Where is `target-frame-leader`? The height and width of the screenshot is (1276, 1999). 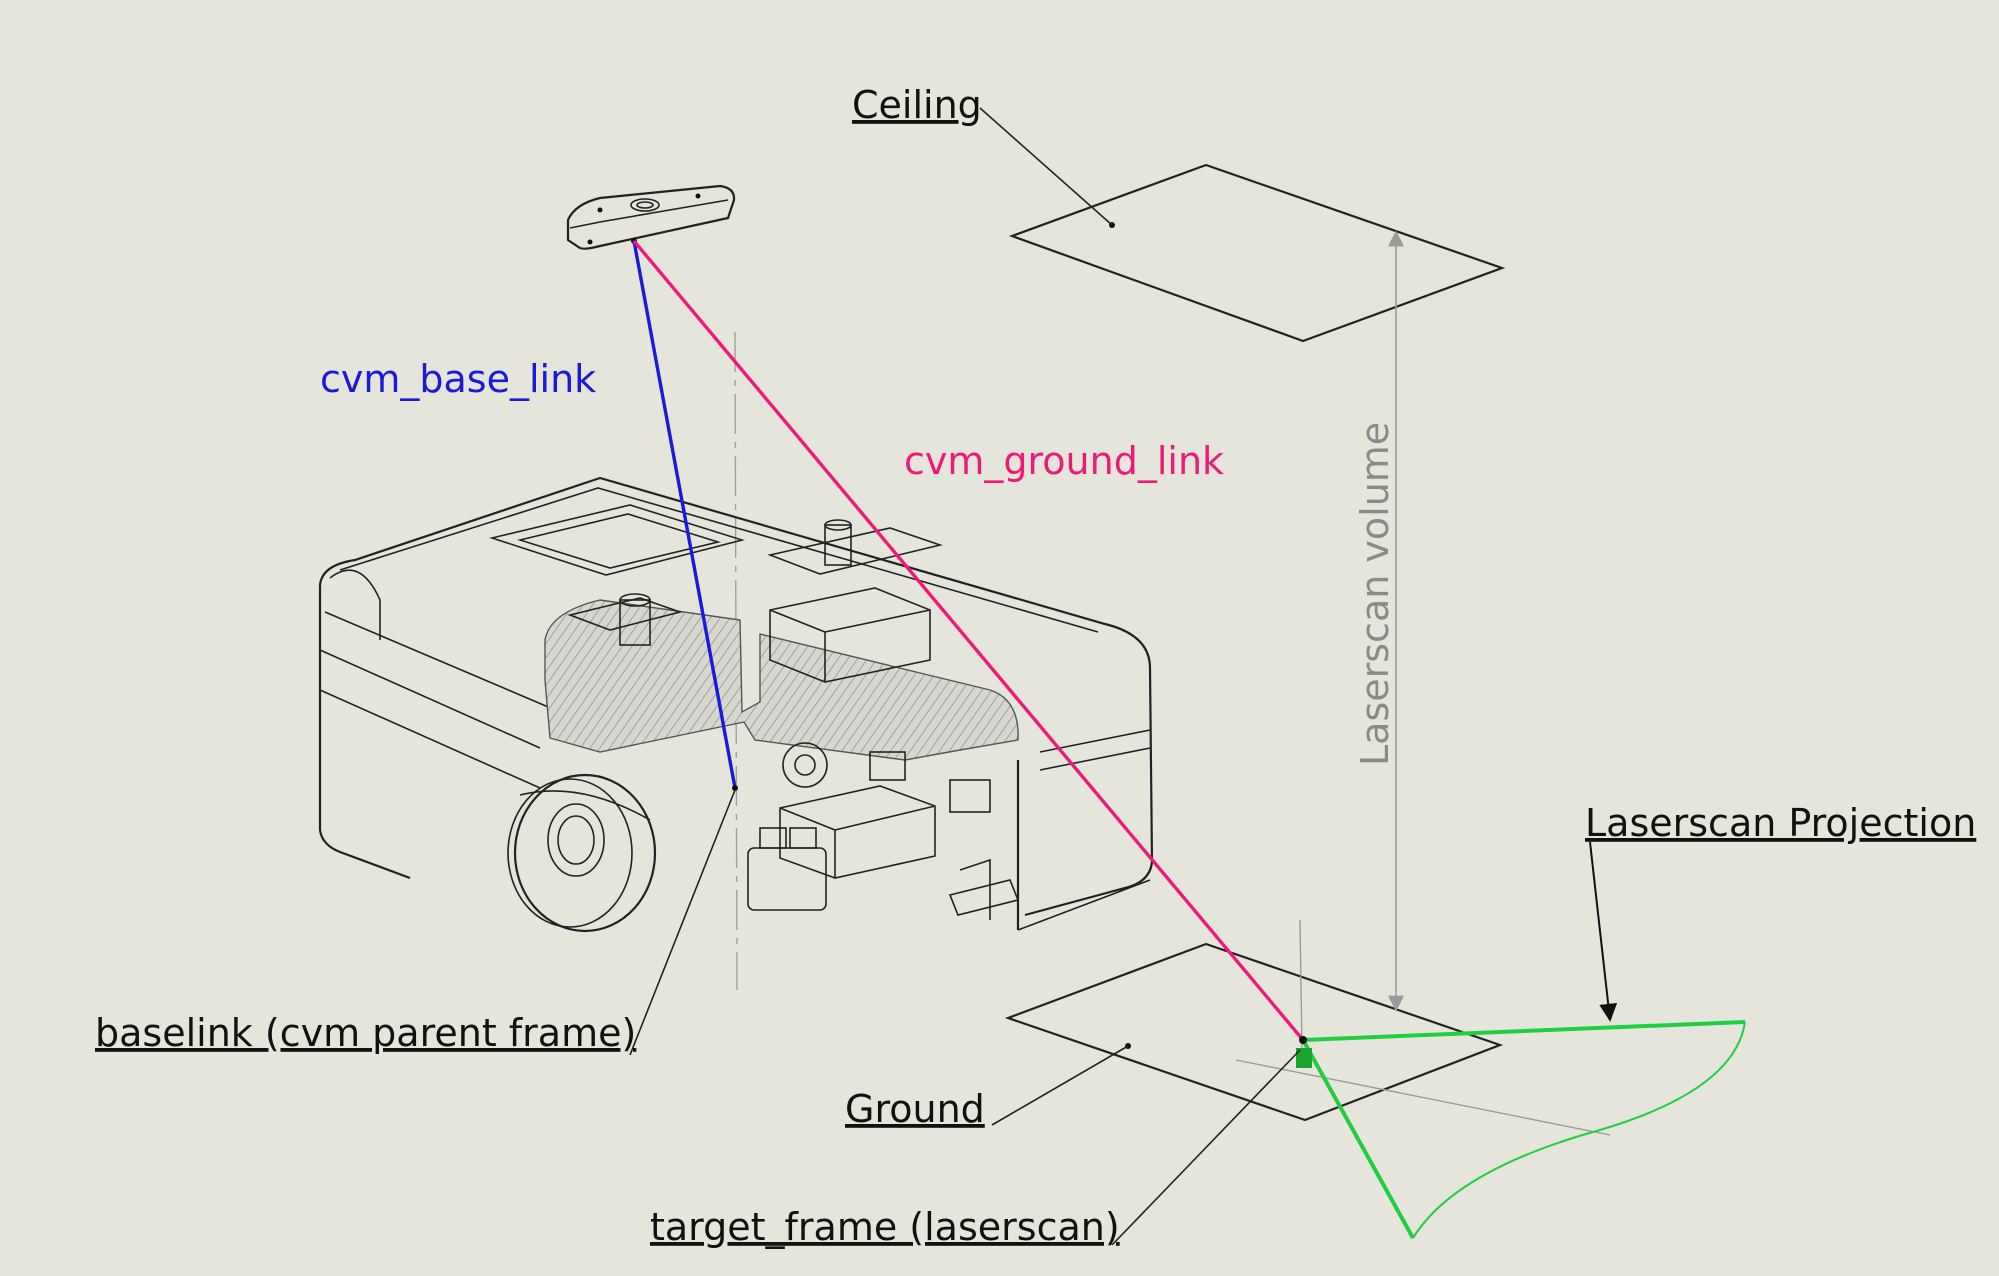 target-frame-leader is located at coordinates (1206, 1147).